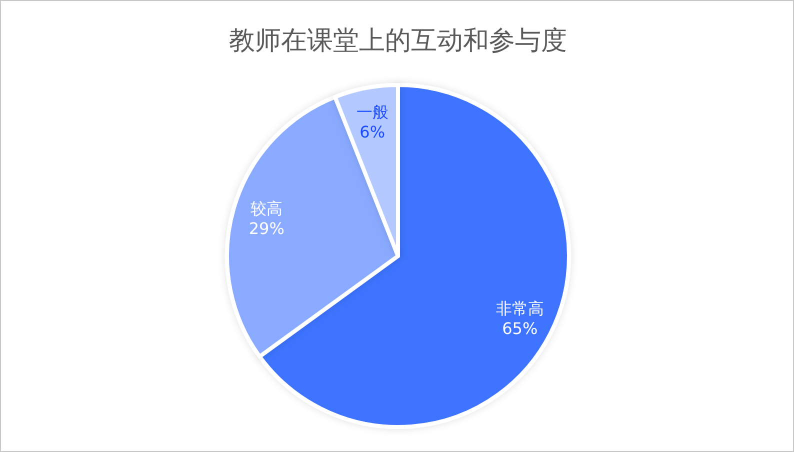 This screenshot has width=794, height=465. What do you see at coordinates (266, 228) in the screenshot?
I see `data-label: 29%` at bounding box center [266, 228].